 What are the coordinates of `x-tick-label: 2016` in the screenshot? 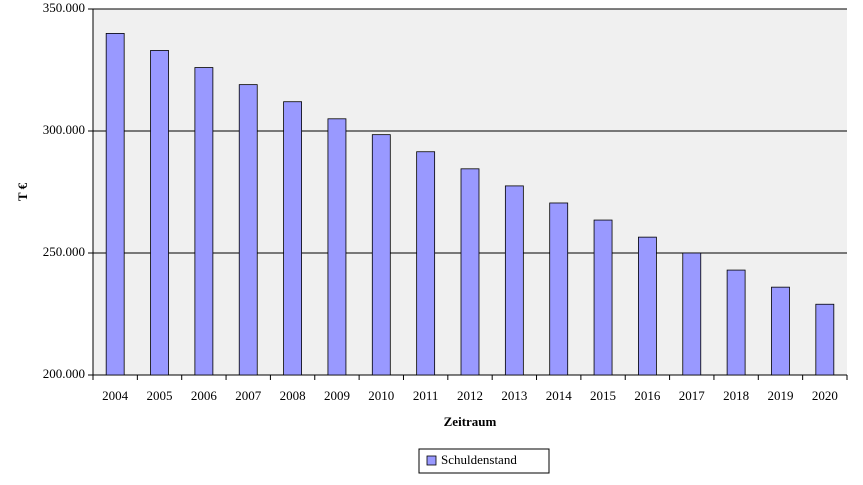 It's located at (647, 395).